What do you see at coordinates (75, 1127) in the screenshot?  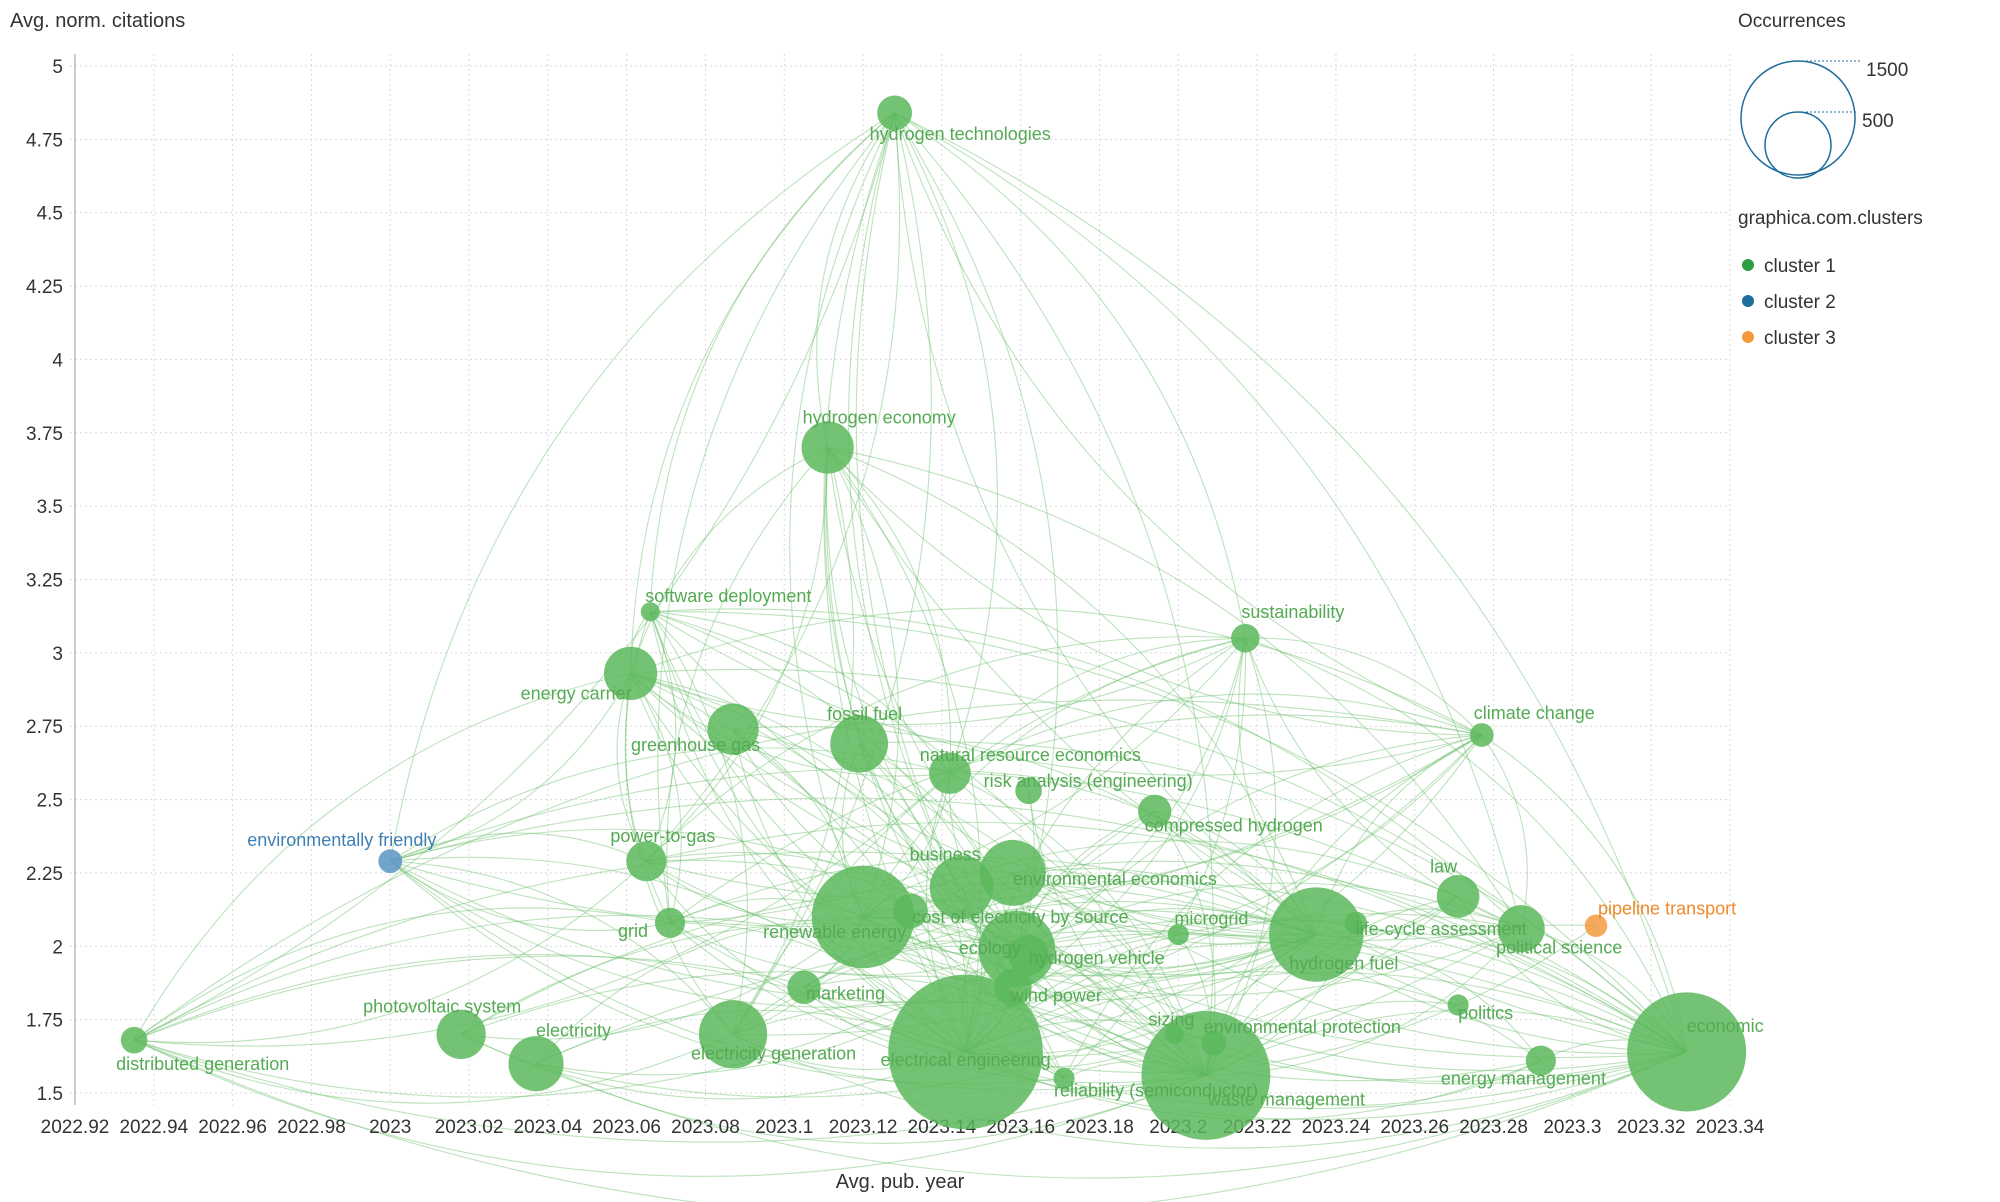 I see `x-tick-label: 2022.92` at bounding box center [75, 1127].